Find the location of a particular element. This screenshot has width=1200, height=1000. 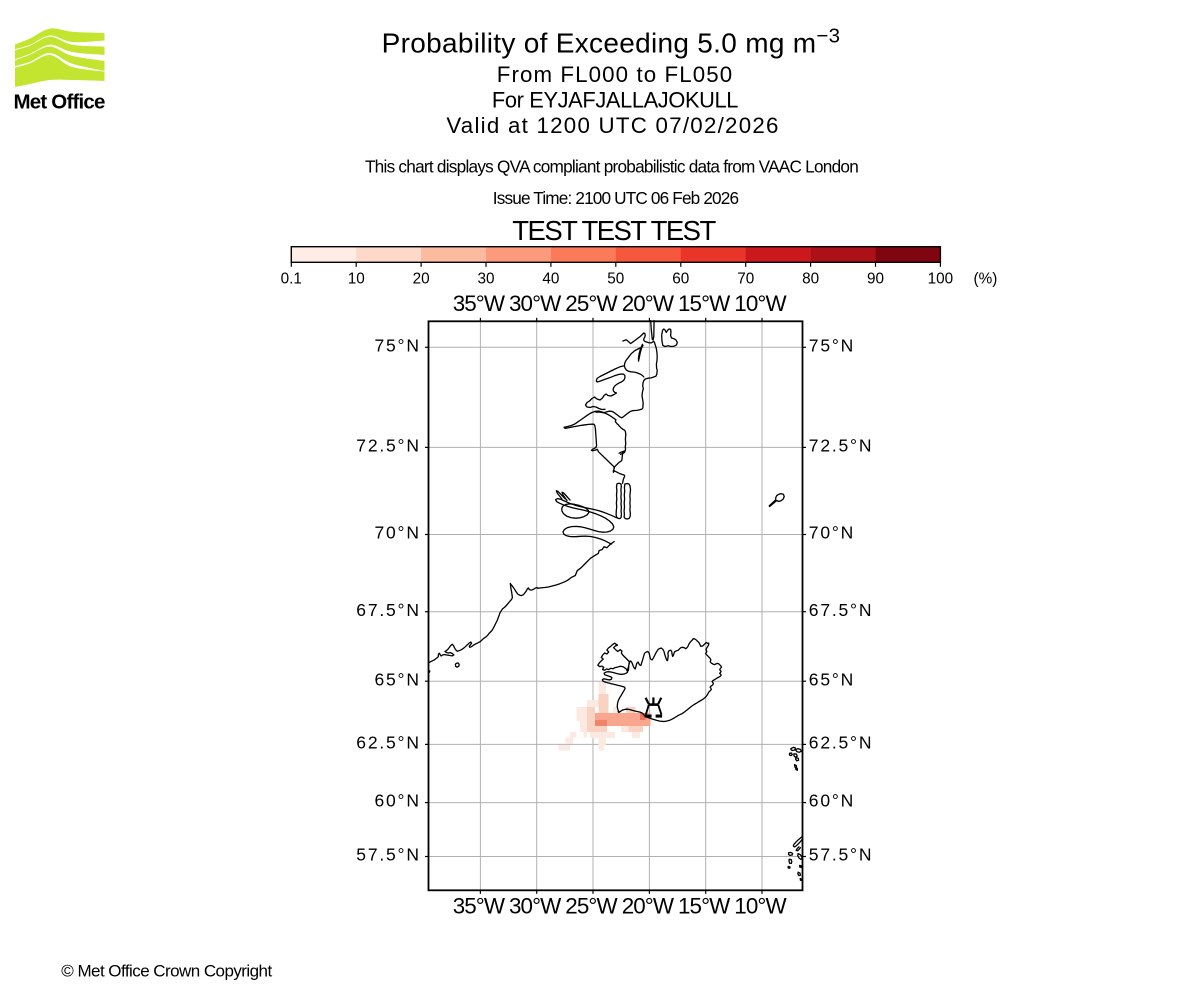

svg-text: For EYJAFJALLAJOKULL is located at coordinates (615, 100).